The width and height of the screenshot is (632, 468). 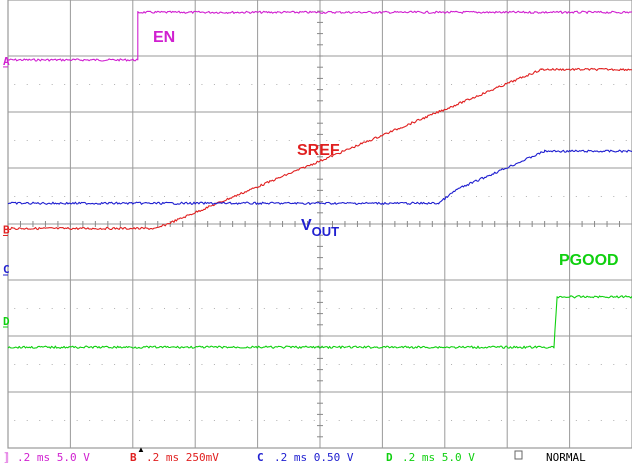 I want to click on vout-main: V, so click(x=306, y=225).